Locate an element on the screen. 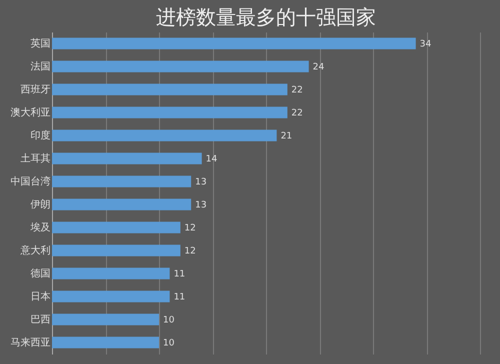 Image resolution: width=500 pixels, height=364 pixels. y-tick-label: 马来西亚 is located at coordinates (30, 342).